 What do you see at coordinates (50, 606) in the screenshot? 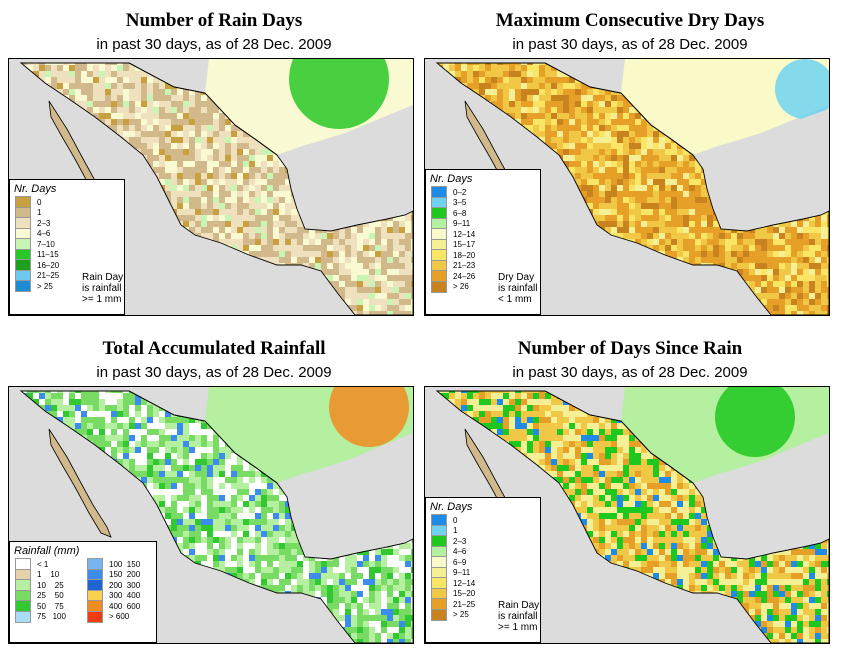
I see `legend-label: 50 75` at bounding box center [50, 606].